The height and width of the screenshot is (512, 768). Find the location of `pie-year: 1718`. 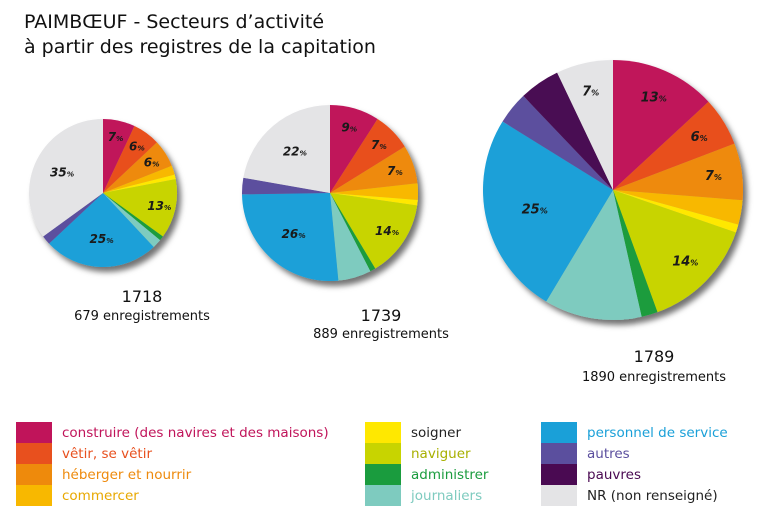

pie-year: 1718 is located at coordinates (142, 296).